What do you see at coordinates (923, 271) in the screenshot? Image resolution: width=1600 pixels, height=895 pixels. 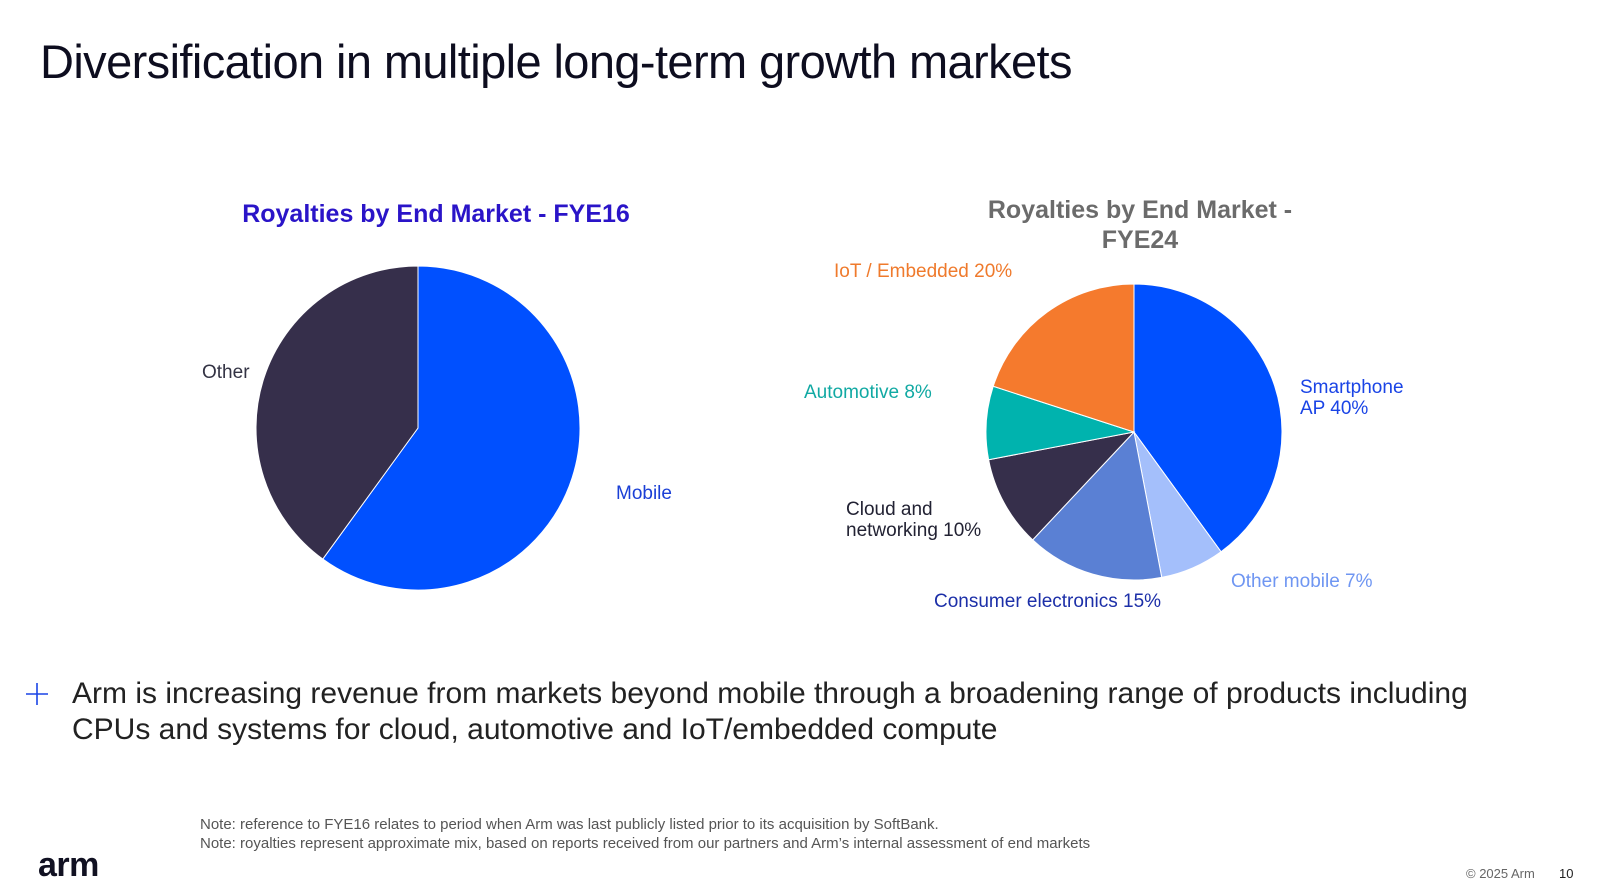 I see `slice-label-iot-embedded-20: IoT / Embedded 20%` at bounding box center [923, 271].